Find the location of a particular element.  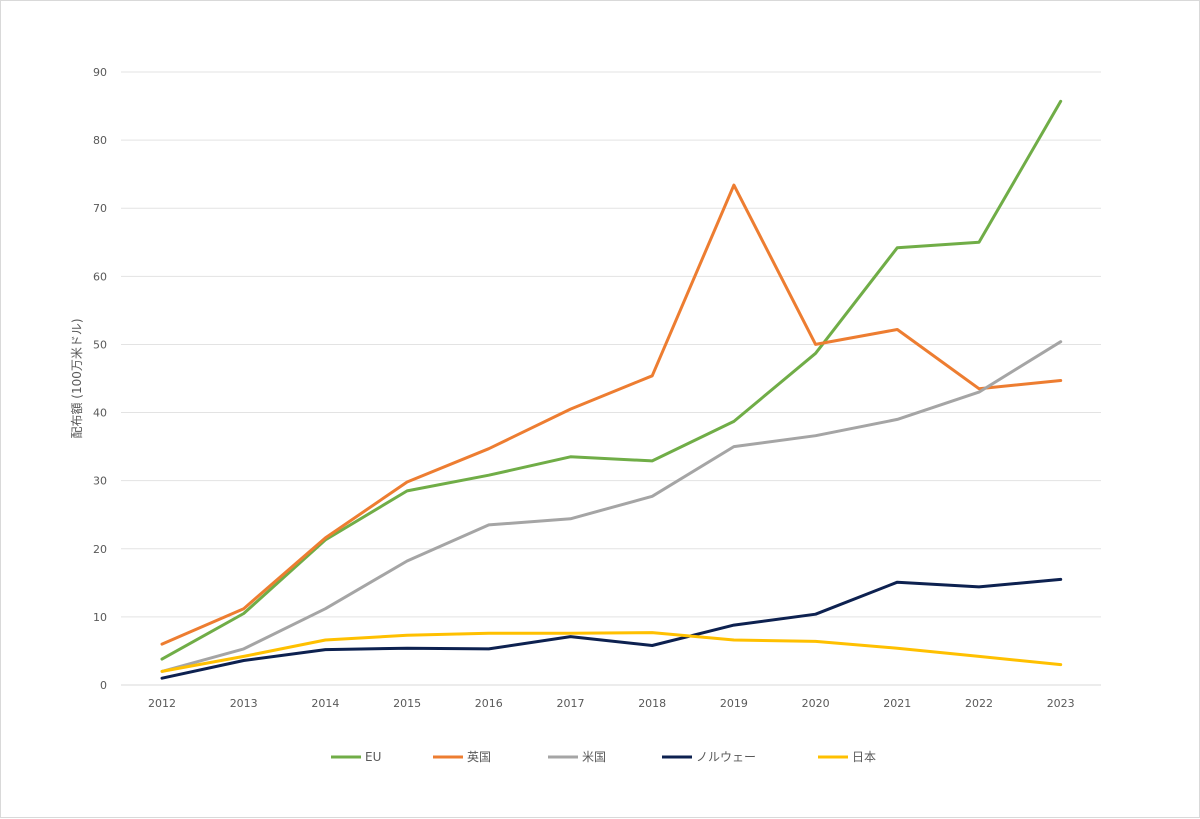

y-tick-label: 0 is located at coordinates (103, 685).